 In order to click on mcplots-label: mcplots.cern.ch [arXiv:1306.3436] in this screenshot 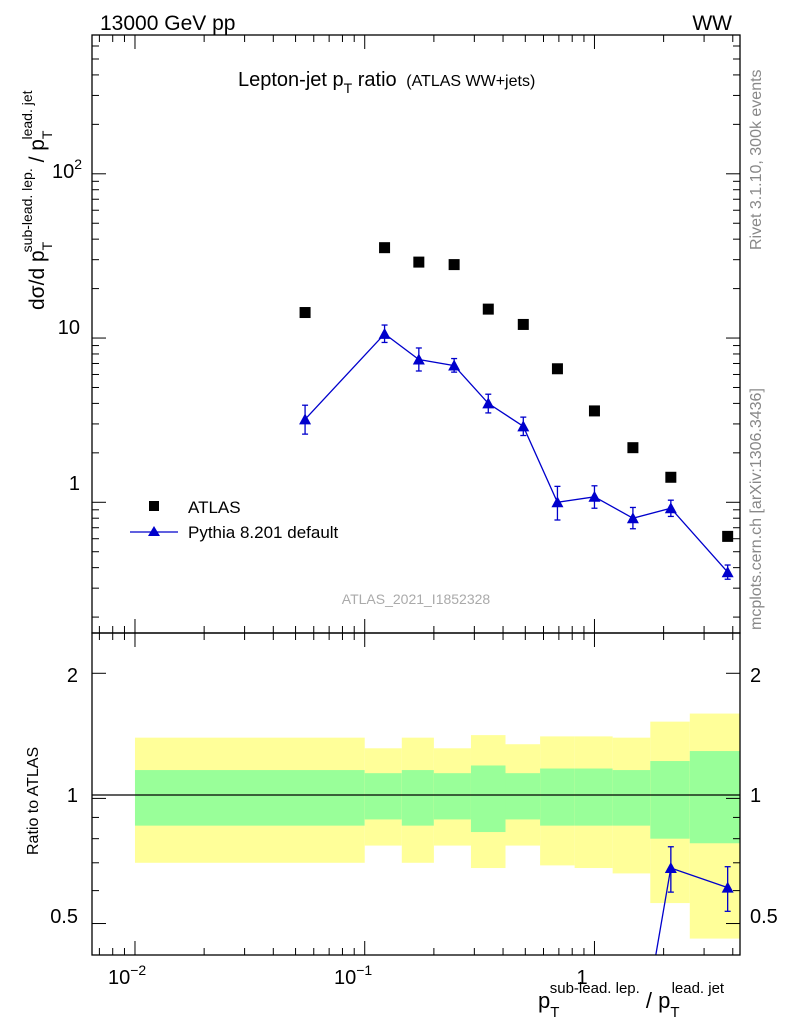, I will do `click(756, 509)`.